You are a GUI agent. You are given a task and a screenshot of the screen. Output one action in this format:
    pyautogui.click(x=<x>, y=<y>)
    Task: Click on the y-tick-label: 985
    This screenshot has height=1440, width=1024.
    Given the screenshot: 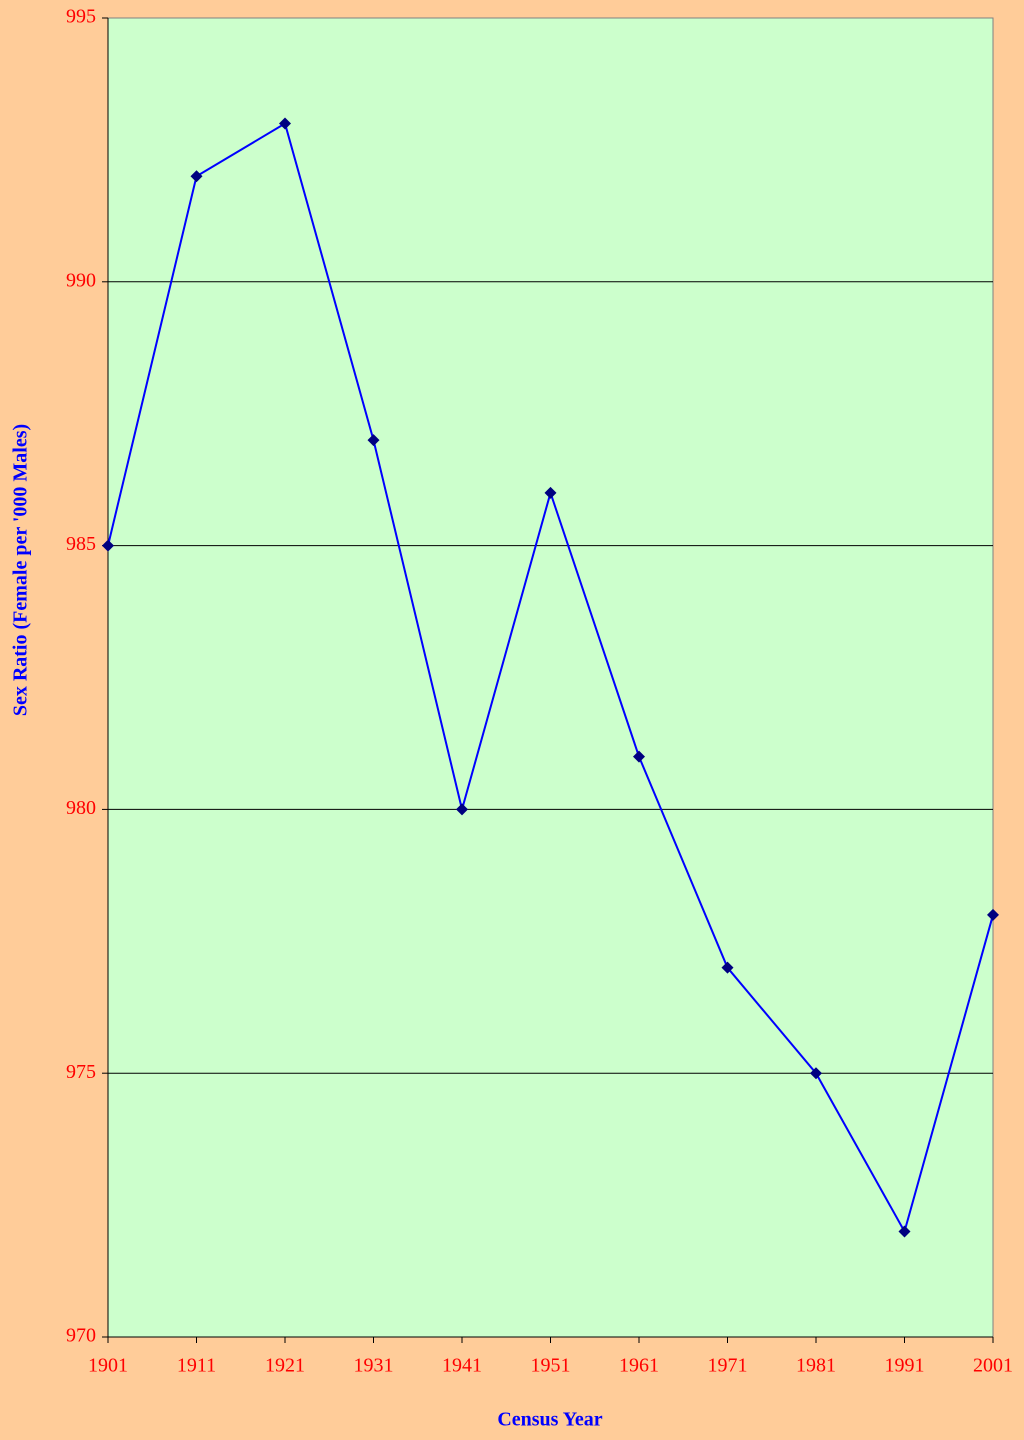 What is the action you would take?
    pyautogui.click(x=81, y=544)
    